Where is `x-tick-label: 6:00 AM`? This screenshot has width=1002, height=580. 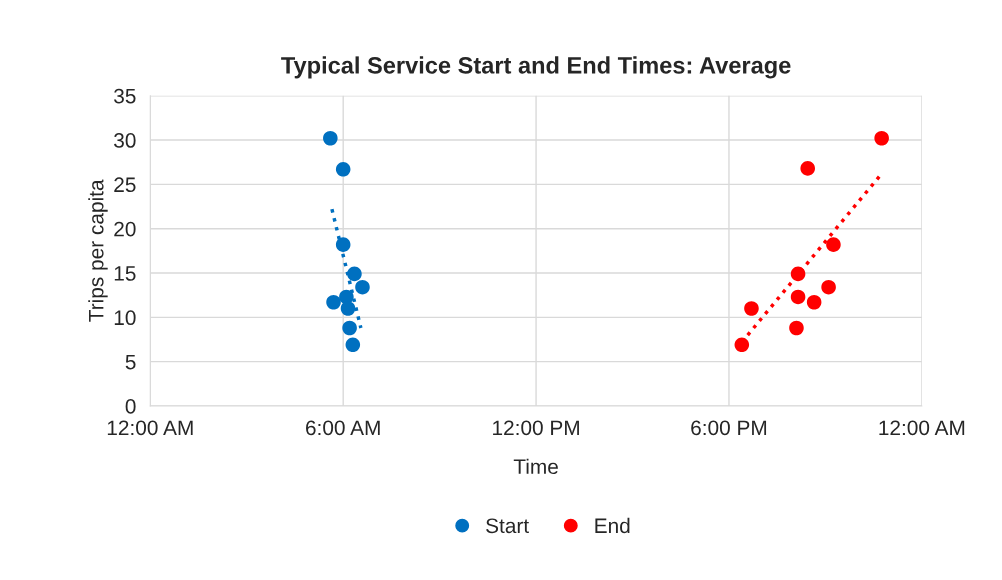 x-tick-label: 6:00 AM is located at coordinates (343, 428).